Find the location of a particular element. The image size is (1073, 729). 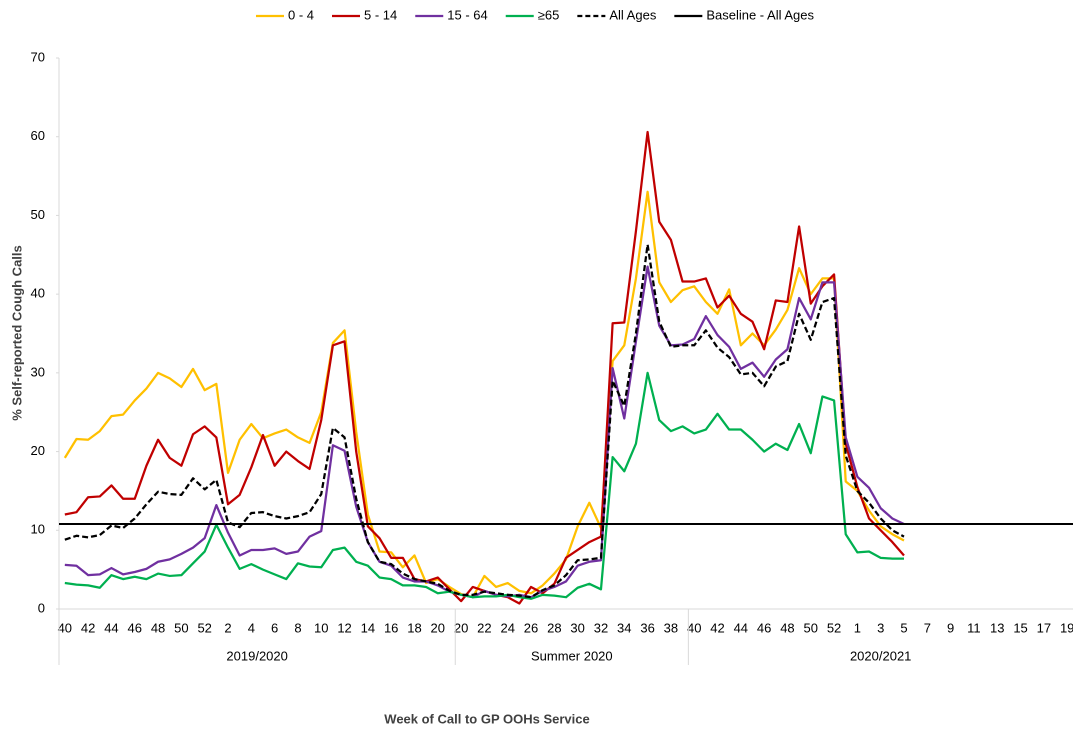

group-label: 2019/2020 is located at coordinates (256, 655).